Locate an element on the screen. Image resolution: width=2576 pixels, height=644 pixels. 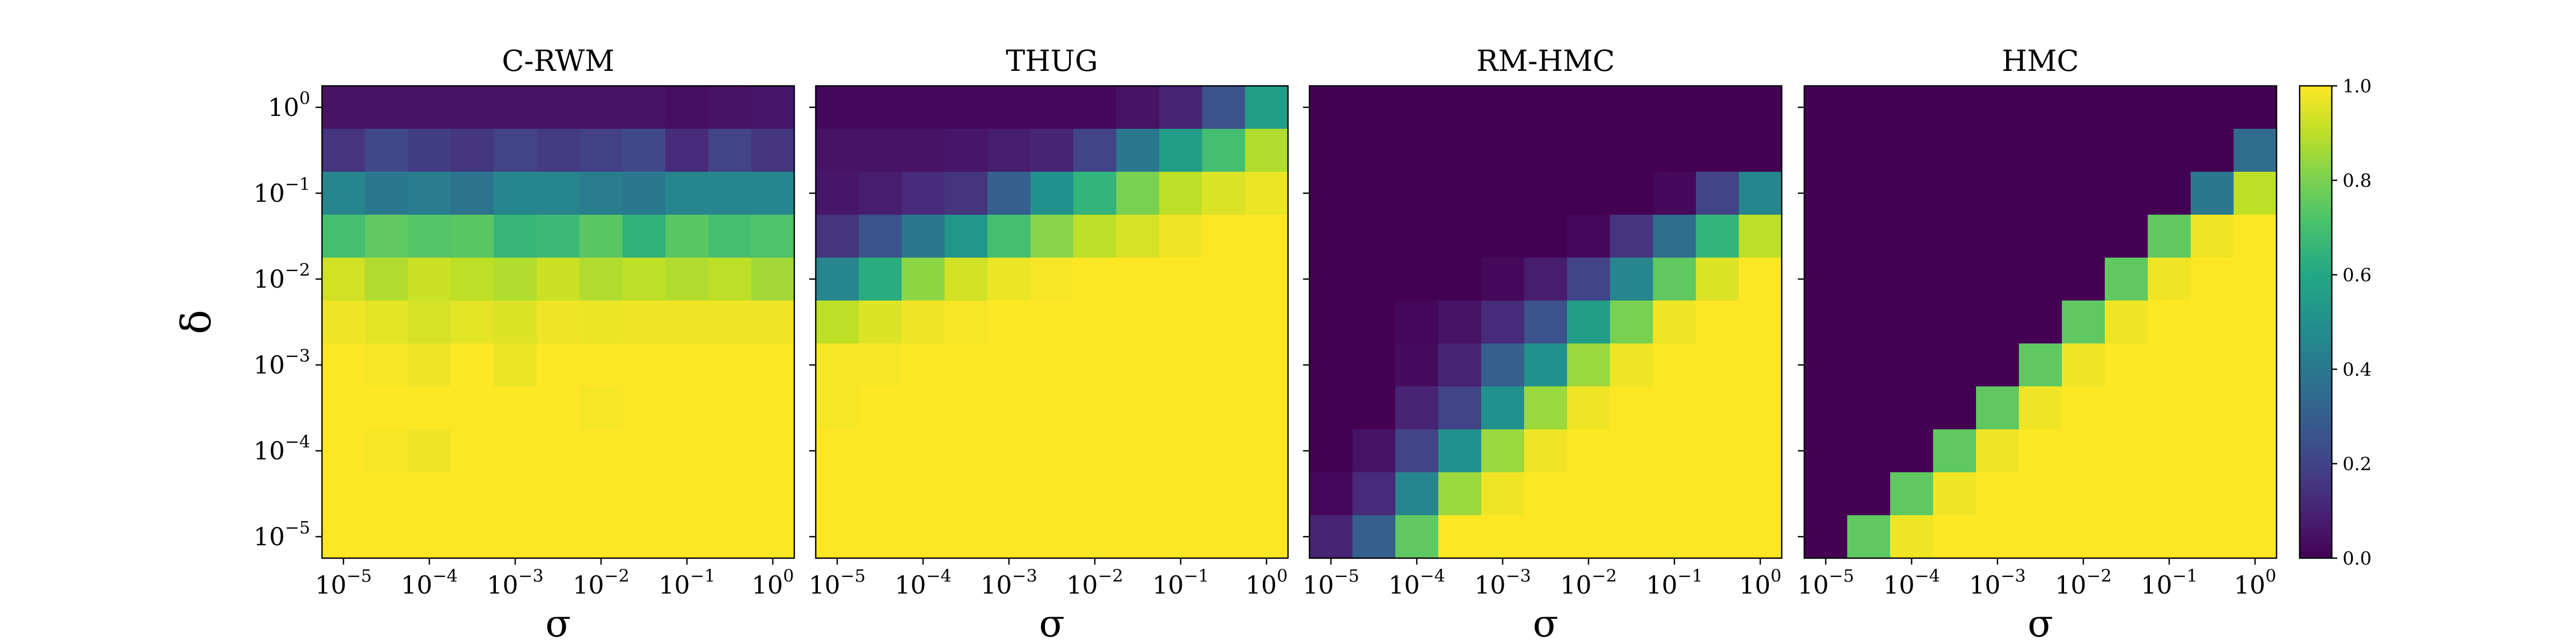
heatmap-cells is located at coordinates (558, 322).